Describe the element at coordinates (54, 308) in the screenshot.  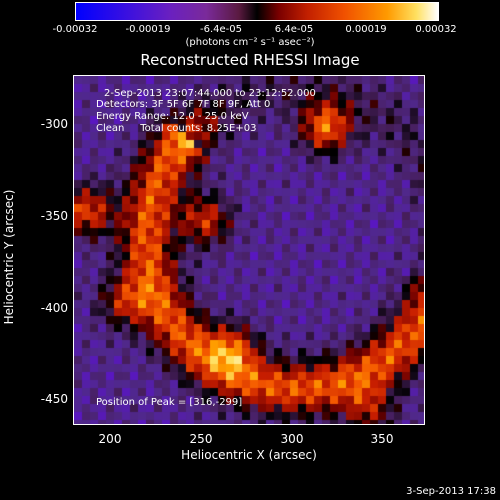
I see `y-tick-label: -400` at that location.